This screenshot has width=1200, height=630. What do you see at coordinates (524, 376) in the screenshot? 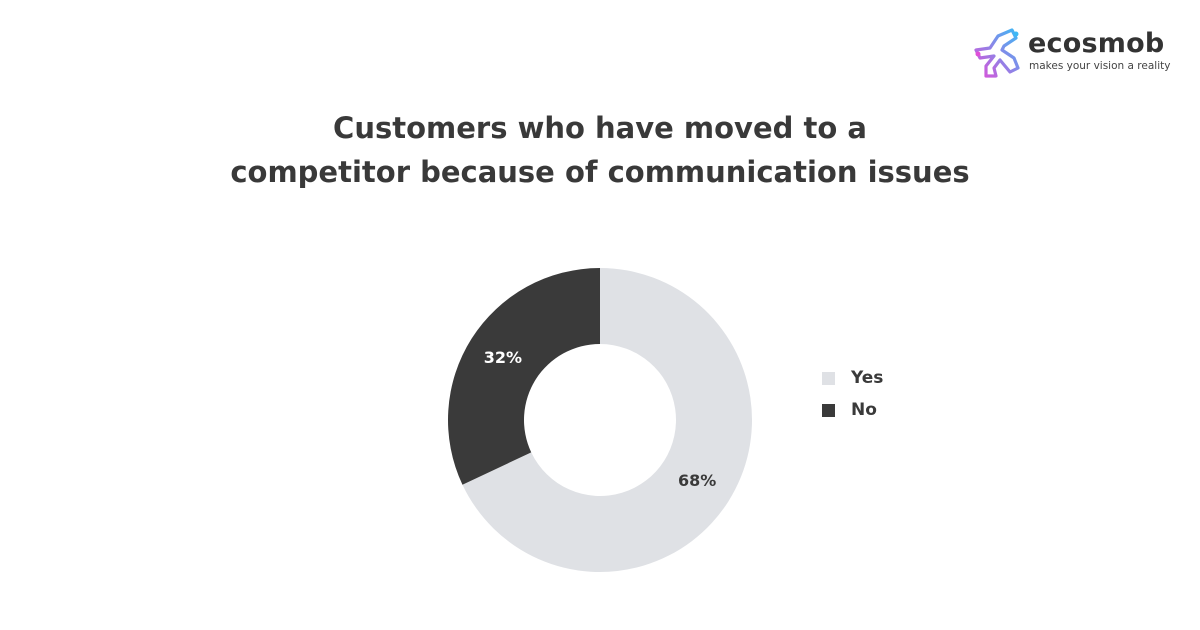
I see `donut-slice-no` at bounding box center [524, 376].